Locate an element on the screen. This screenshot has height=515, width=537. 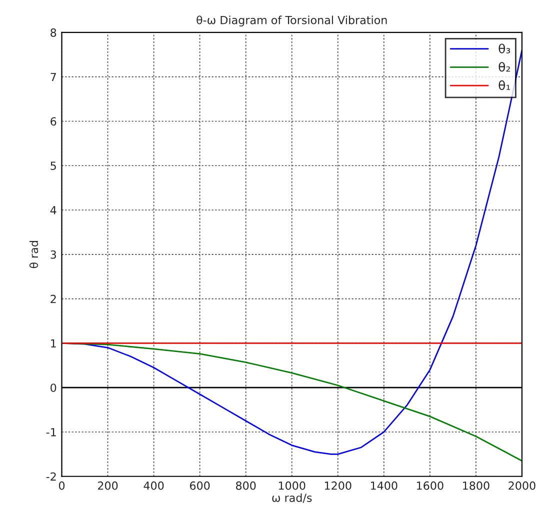
x-tick-label: 600 is located at coordinates (200, 485).